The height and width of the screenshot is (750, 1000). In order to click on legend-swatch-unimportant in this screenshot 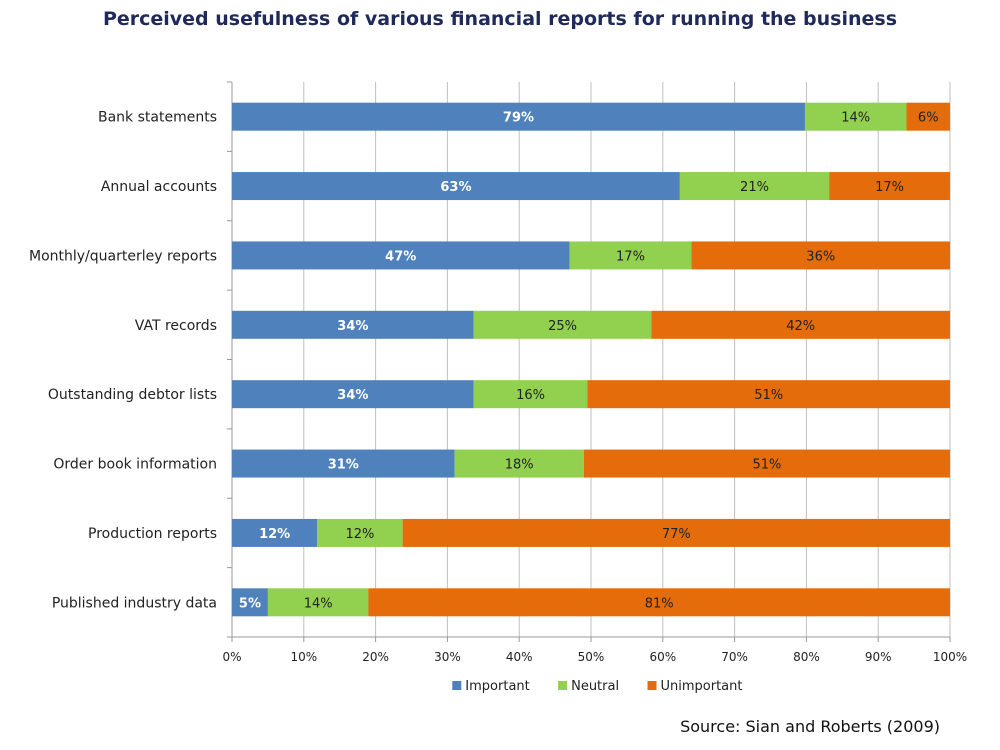, I will do `click(652, 685)`.